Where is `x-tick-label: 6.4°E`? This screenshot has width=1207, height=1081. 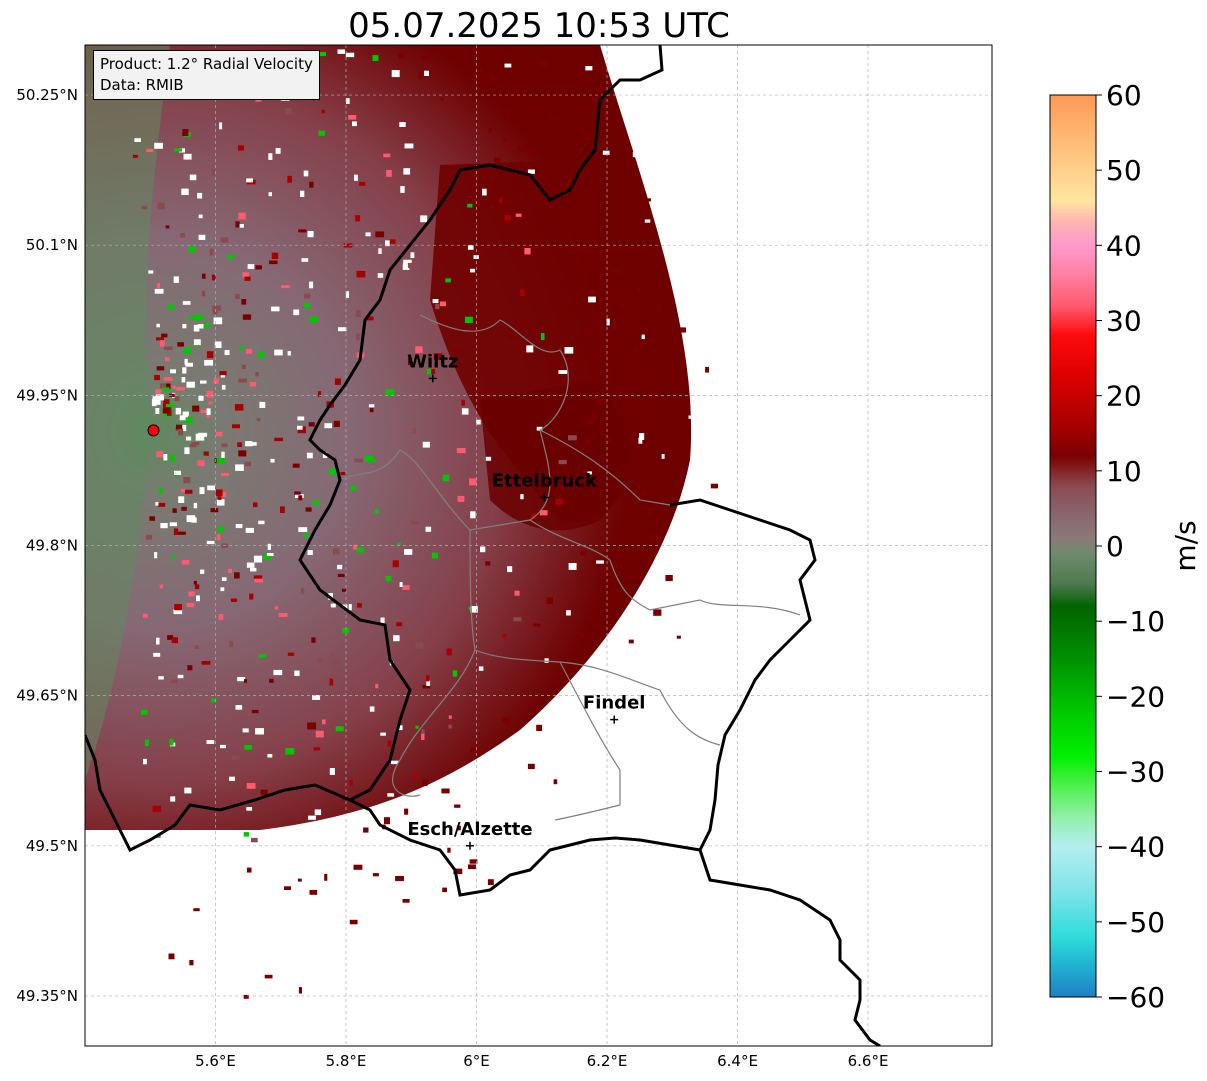
x-tick-label: 6.4°E is located at coordinates (737, 1061).